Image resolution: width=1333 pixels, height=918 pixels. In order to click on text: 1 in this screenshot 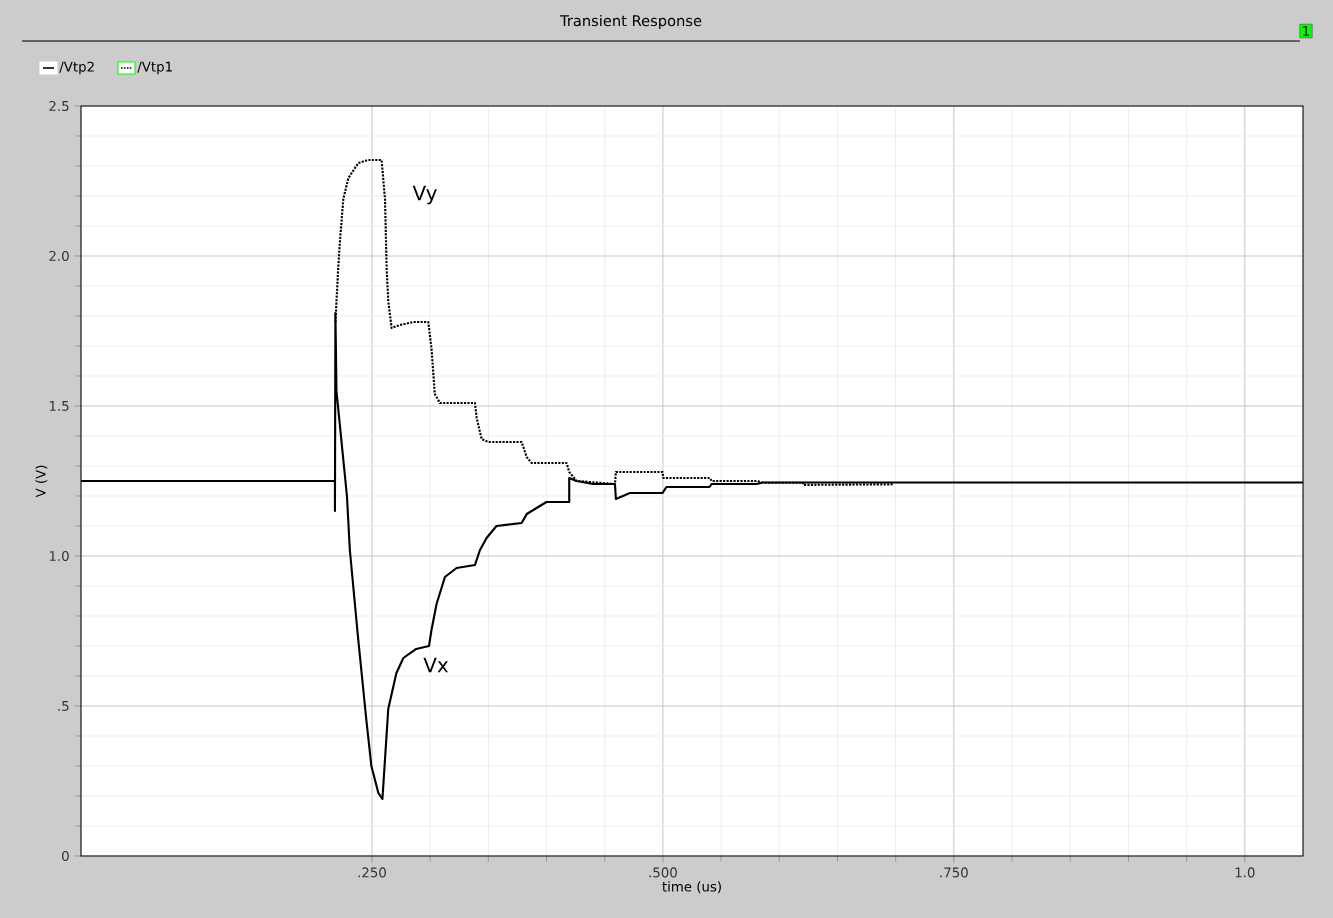, I will do `click(1306, 31)`.